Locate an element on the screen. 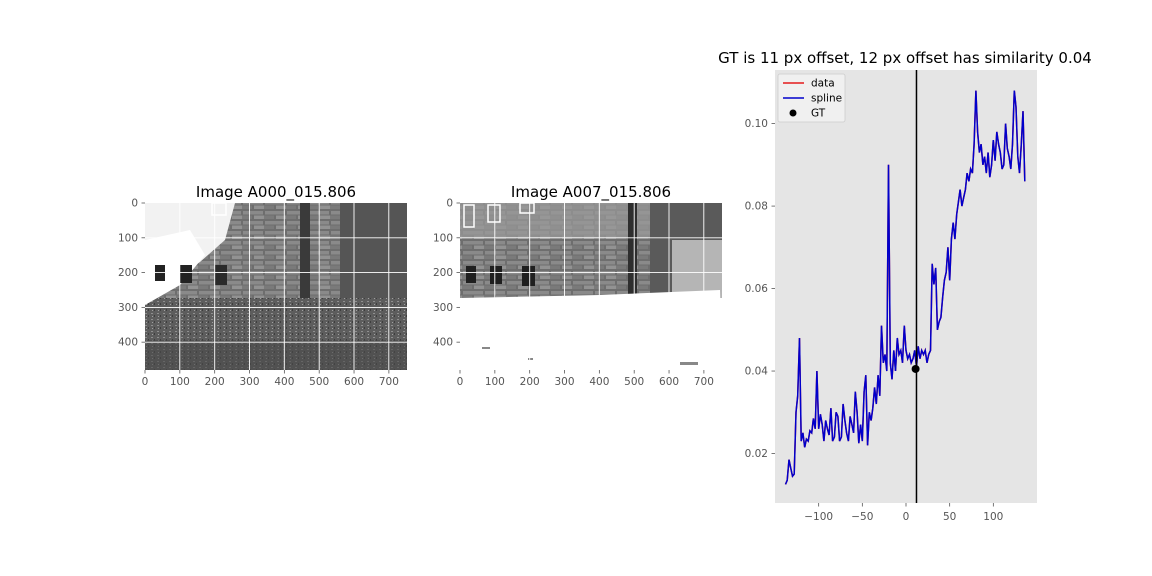 The height and width of the screenshot is (576, 1152). image-a-y-ticks: 0 100 200 300 400 is located at coordinates (131, 273).